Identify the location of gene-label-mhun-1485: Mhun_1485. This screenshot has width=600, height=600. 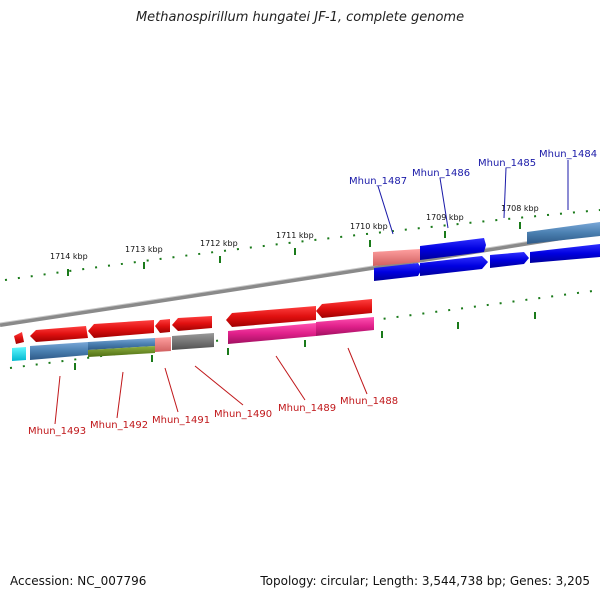
(507, 163).